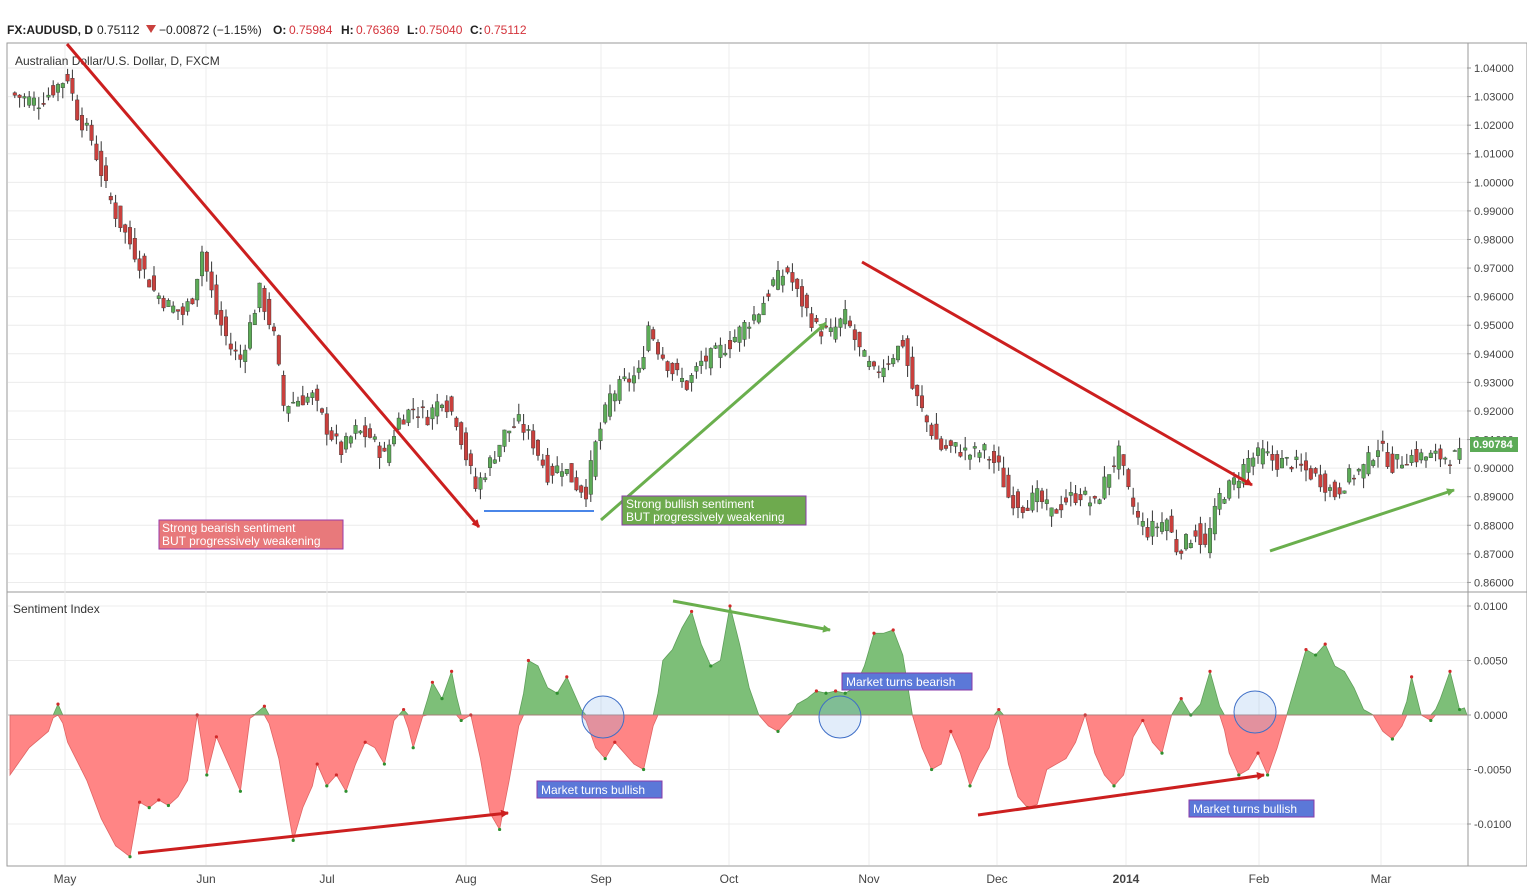 This screenshot has width=1527, height=893. I want to click on divergence-arrow-right, so click(1121, 794).